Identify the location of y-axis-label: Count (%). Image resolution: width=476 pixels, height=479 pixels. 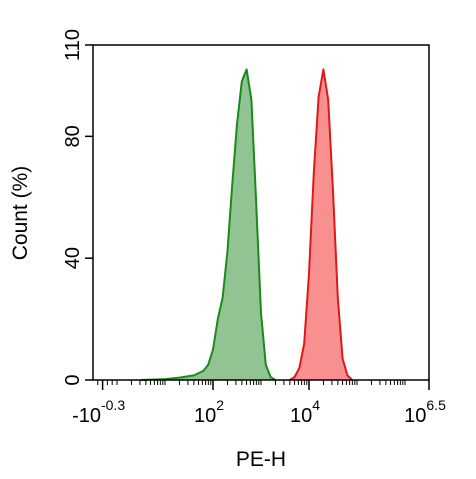
(20, 213).